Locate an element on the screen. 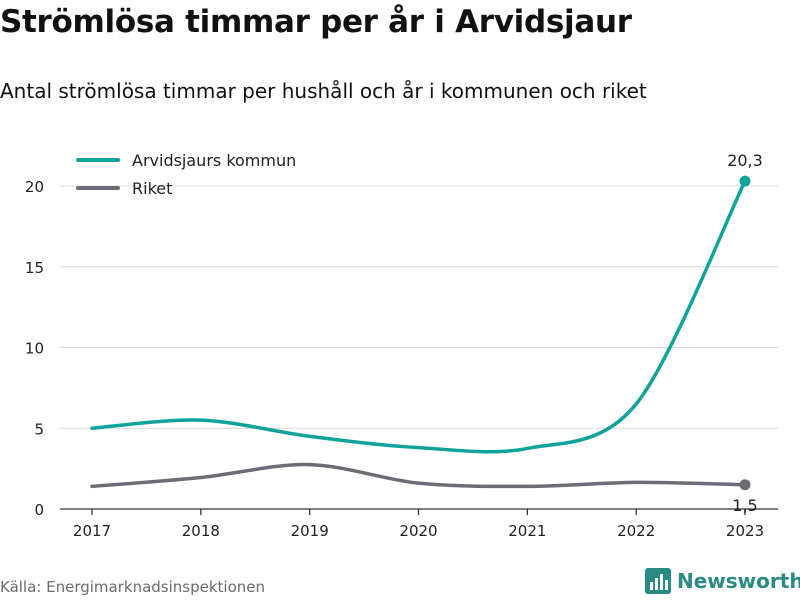 Image resolution: width=800 pixels, height=600 pixels. x-tick-label: 2017 is located at coordinates (92, 531).